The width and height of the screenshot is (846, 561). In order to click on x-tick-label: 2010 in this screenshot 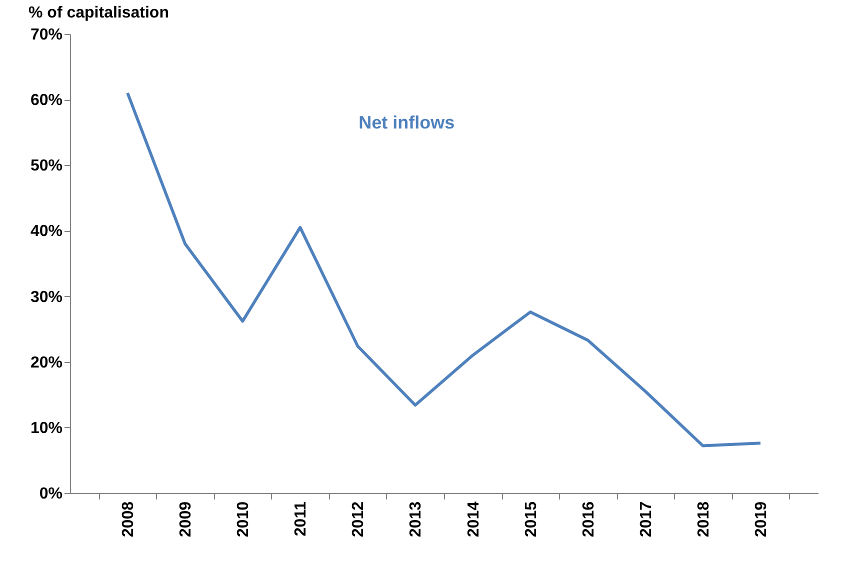, I will do `click(243, 519)`.